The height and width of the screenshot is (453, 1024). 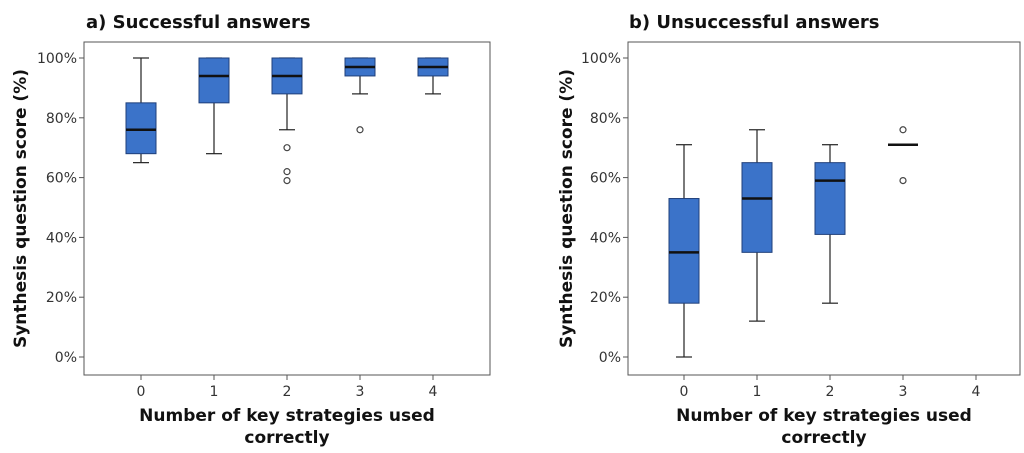 What do you see at coordinates (754, 22) in the screenshot?
I see `chart-title: b) Unsuccessful answers` at bounding box center [754, 22].